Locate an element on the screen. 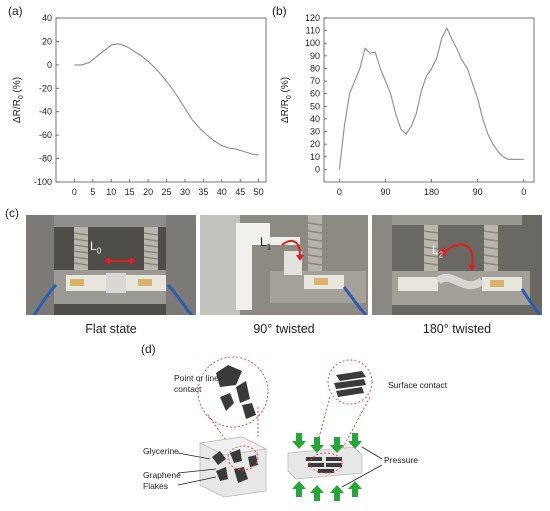 The height and width of the screenshot is (511, 550). panel-label-a: (a) is located at coordinates (15, 11).